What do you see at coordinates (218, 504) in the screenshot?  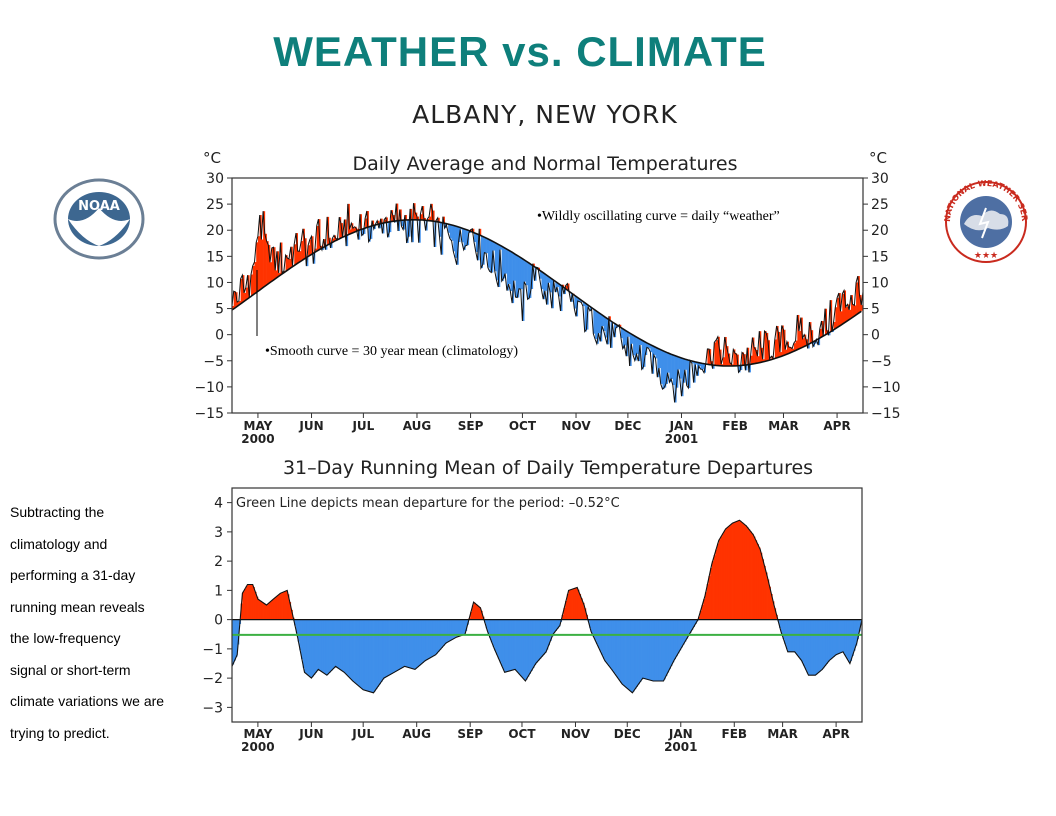 I see `y-tick-label: 4` at bounding box center [218, 504].